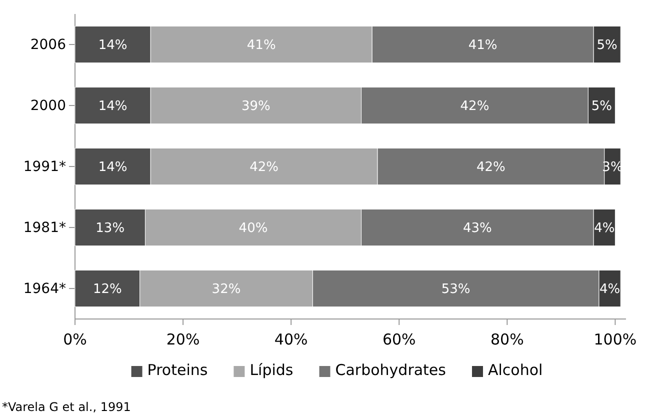 This screenshot has height=419, width=654. What do you see at coordinates (75, 339) in the screenshot?
I see `x-tick-label: 0%` at bounding box center [75, 339].